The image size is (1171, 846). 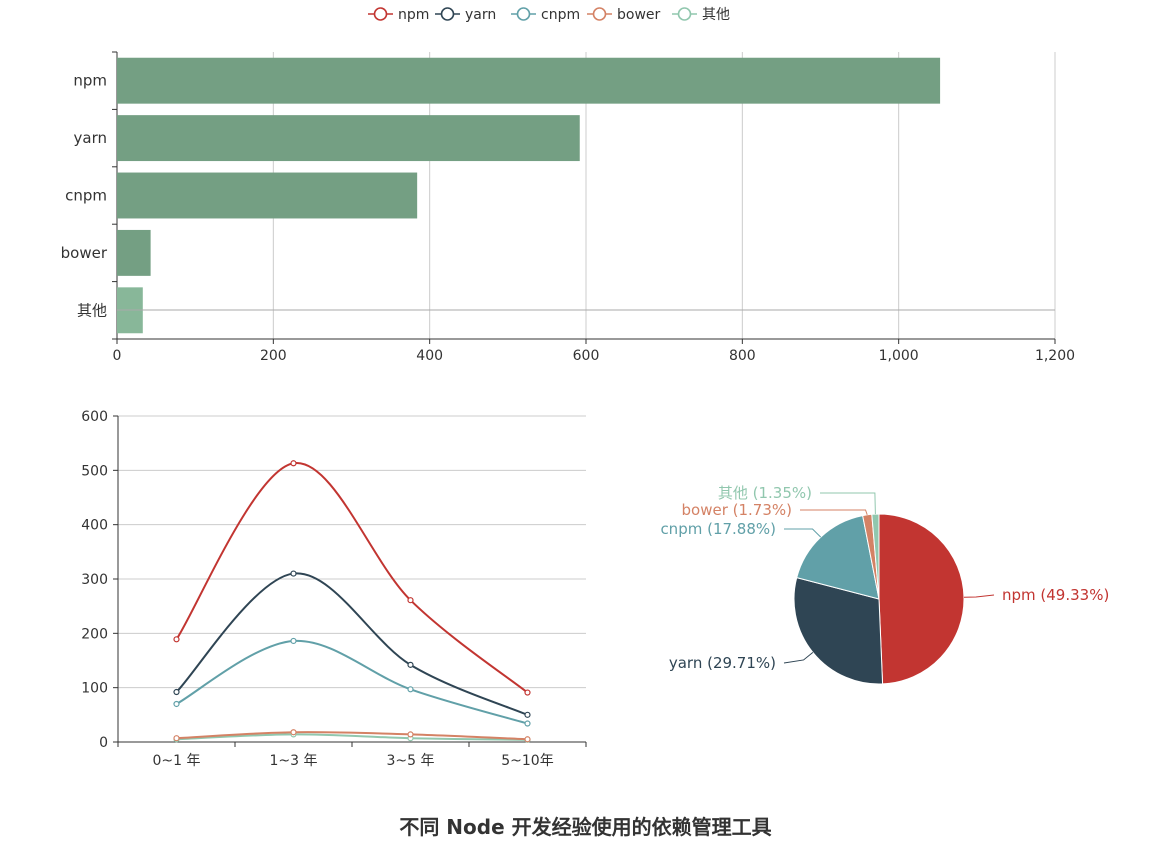 What do you see at coordinates (94, 689) in the screenshot?
I see `line-y-tick-label: 100` at bounding box center [94, 689].